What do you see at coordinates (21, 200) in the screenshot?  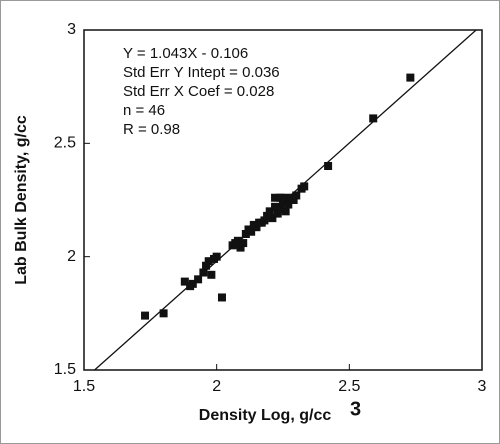 I see `y-axis-label: Lab Bulk Density, g/cc` at bounding box center [21, 200].